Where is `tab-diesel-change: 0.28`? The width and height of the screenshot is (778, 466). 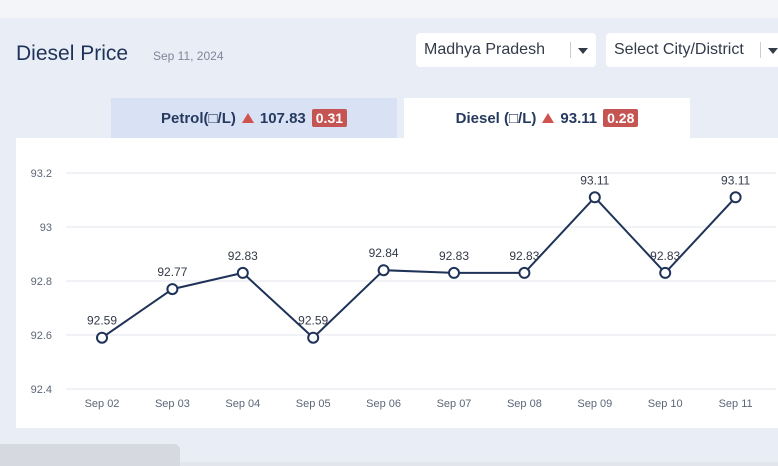 tab-diesel-change: 0.28 is located at coordinates (621, 118).